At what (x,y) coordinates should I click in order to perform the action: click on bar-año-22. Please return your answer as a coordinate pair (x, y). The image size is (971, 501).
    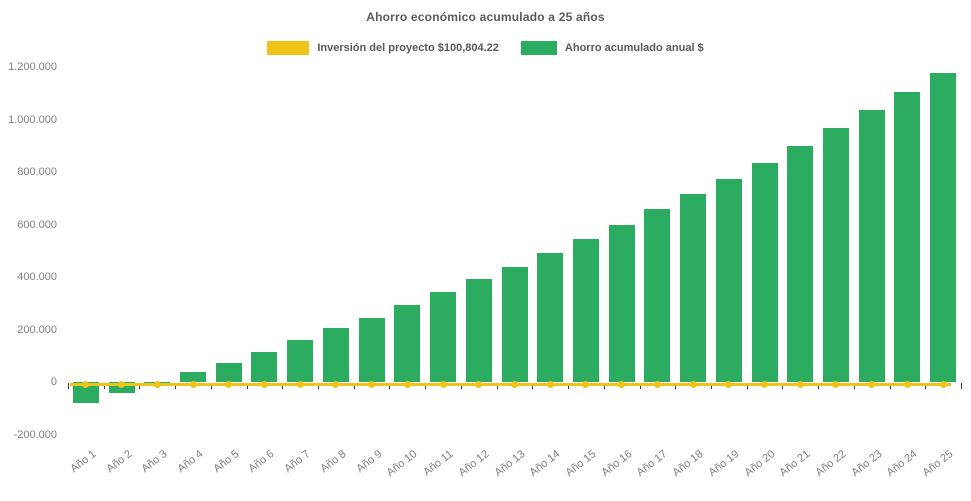
    Looking at the image, I should click on (836, 255).